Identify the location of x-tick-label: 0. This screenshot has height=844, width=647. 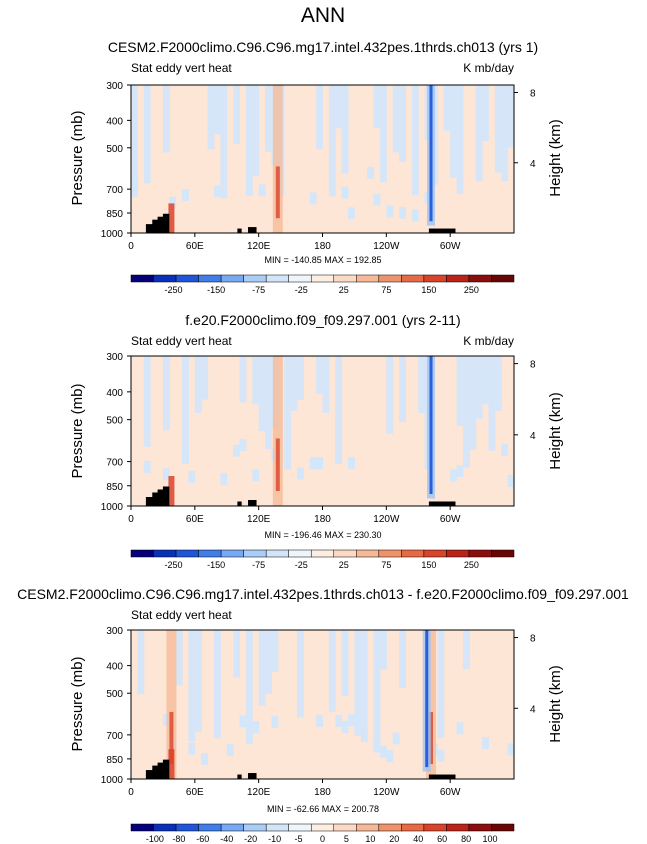
(131, 792).